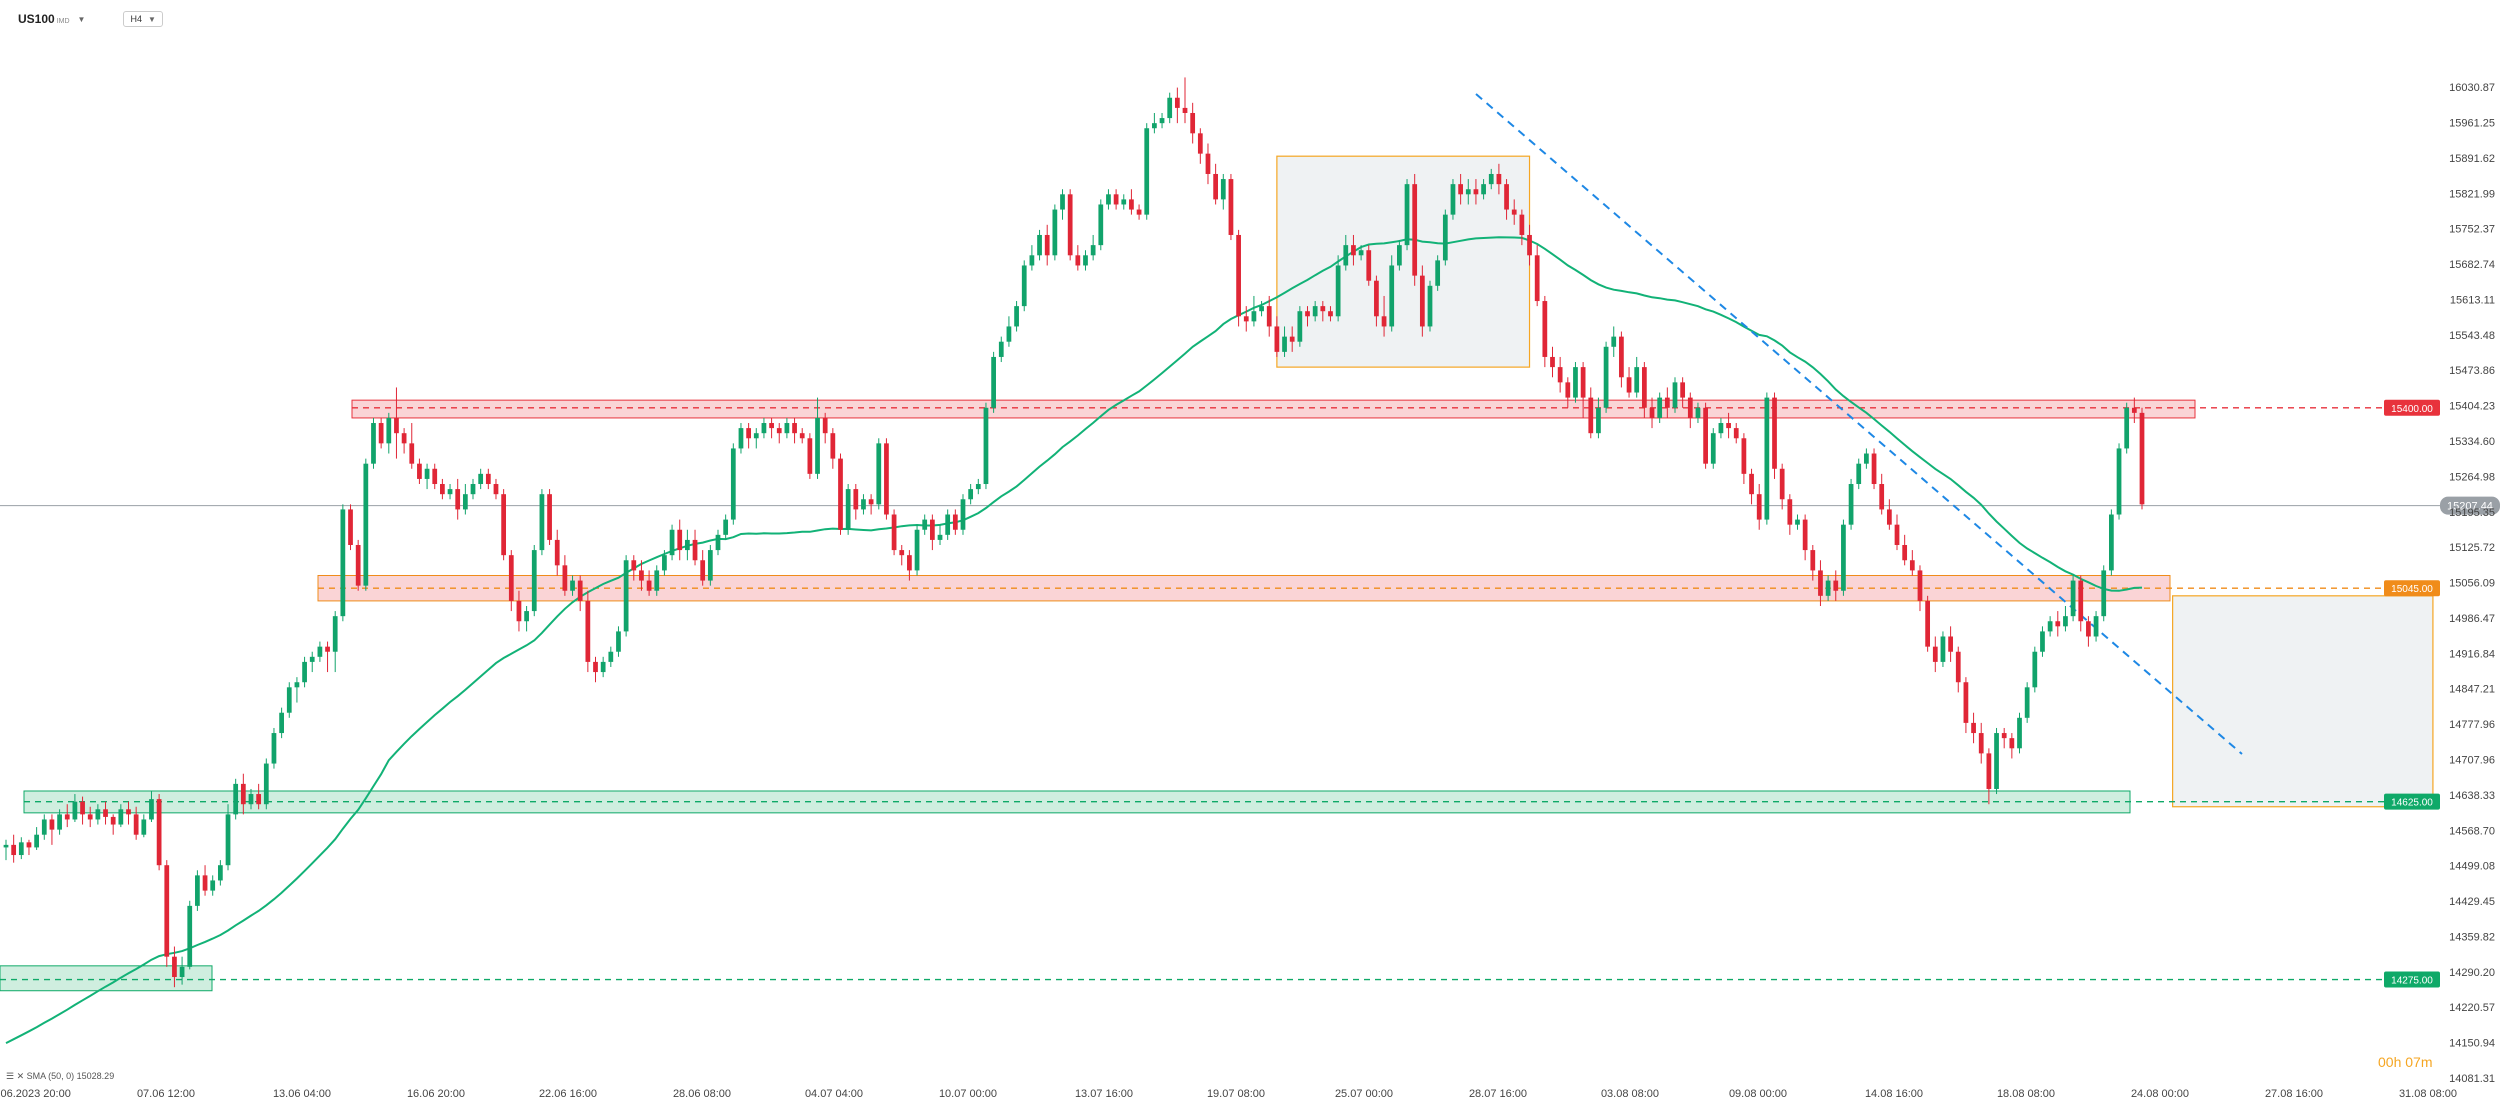  What do you see at coordinates (2472, 619) in the screenshot?
I see `y-tick-label: 14986.47` at bounding box center [2472, 619].